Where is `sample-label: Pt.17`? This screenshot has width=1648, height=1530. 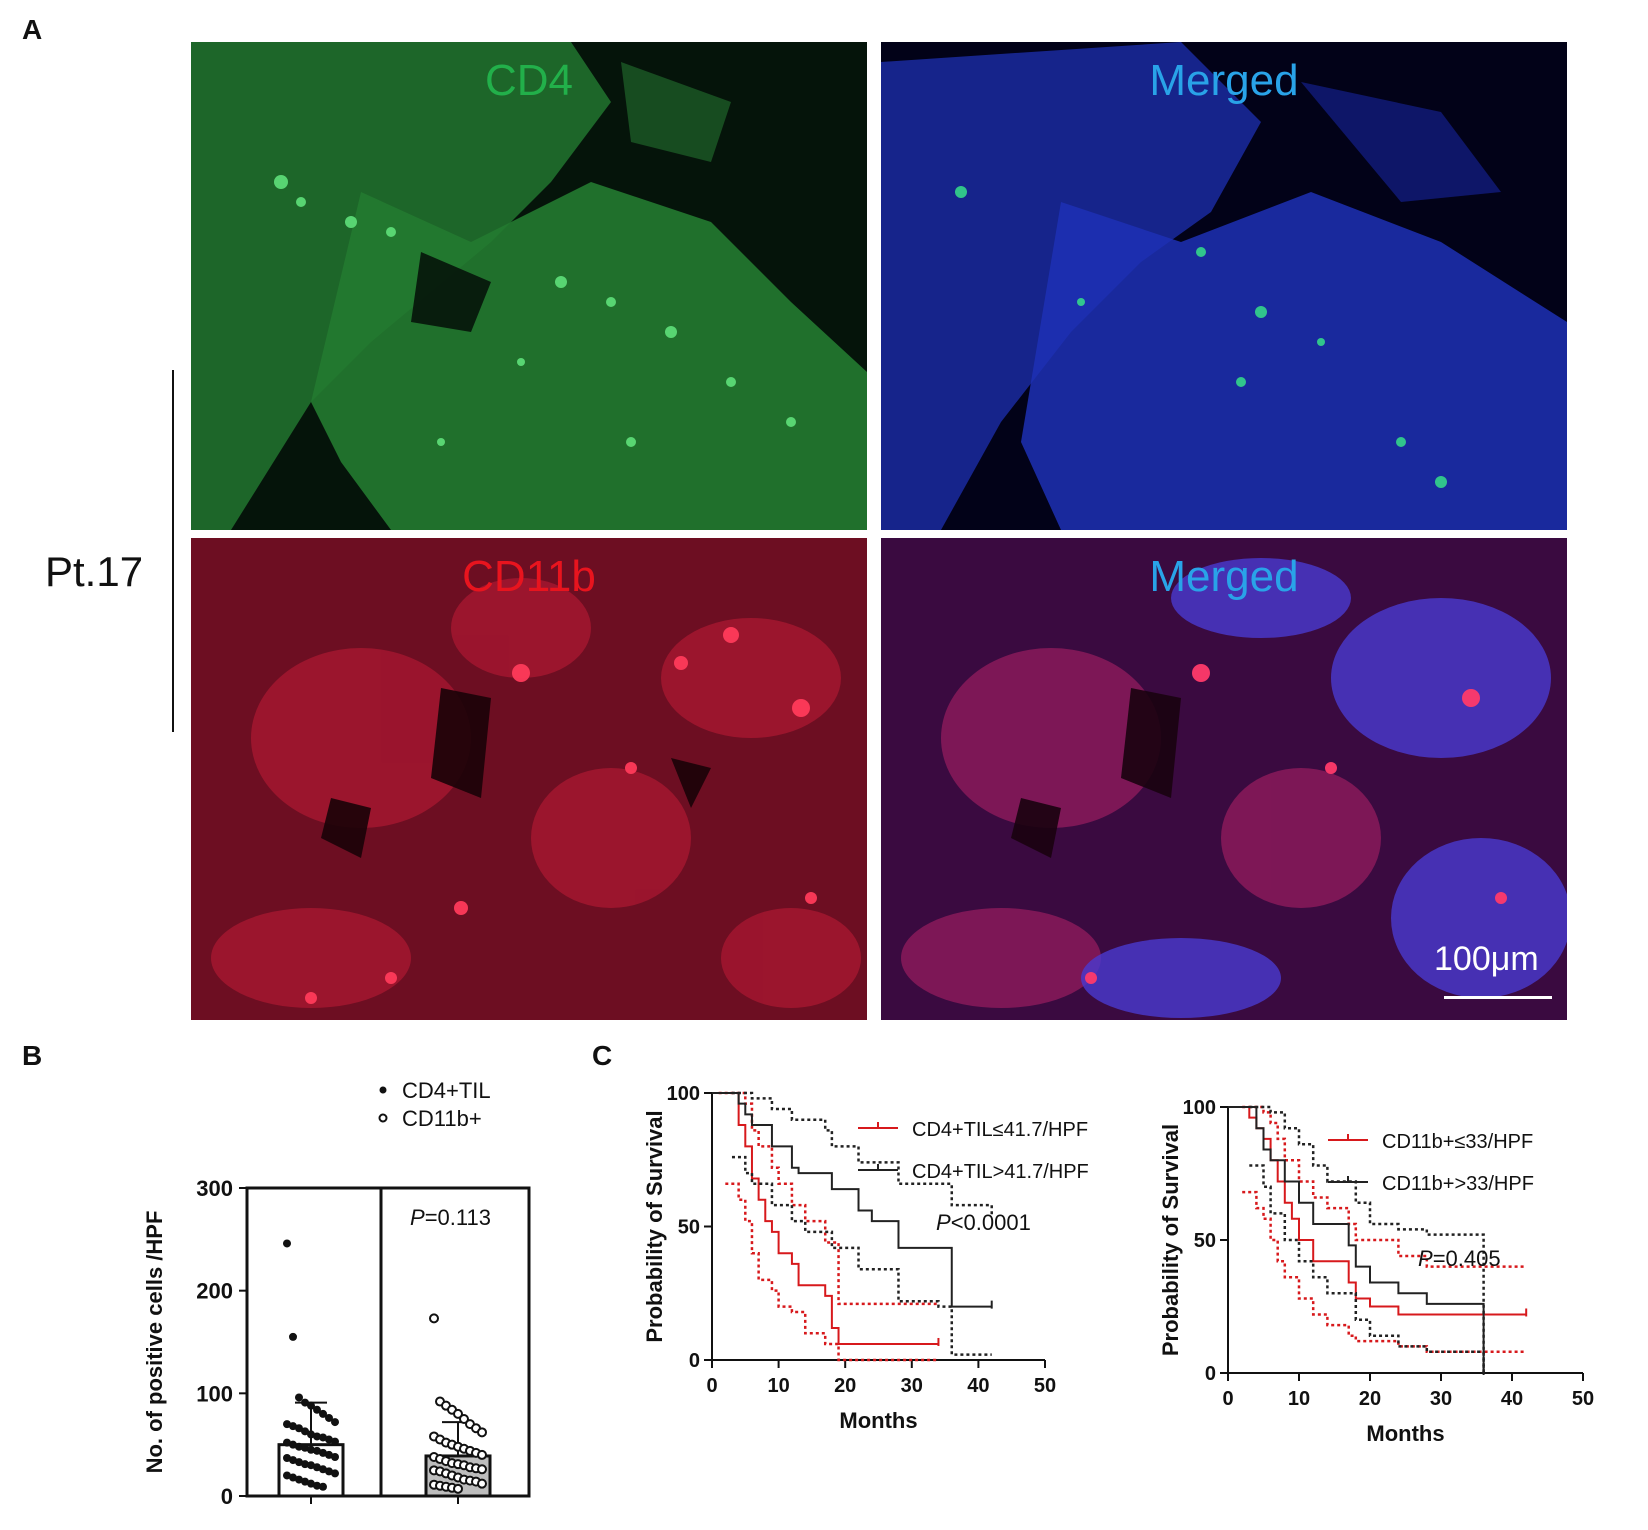
sample-label: Pt.17 is located at coordinates (94, 571).